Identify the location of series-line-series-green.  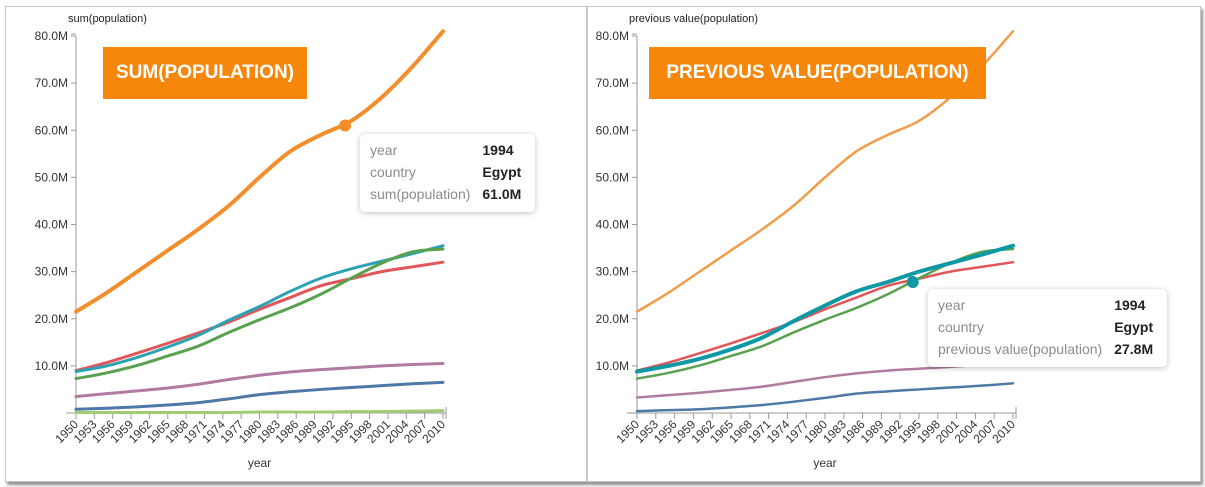
(259, 314).